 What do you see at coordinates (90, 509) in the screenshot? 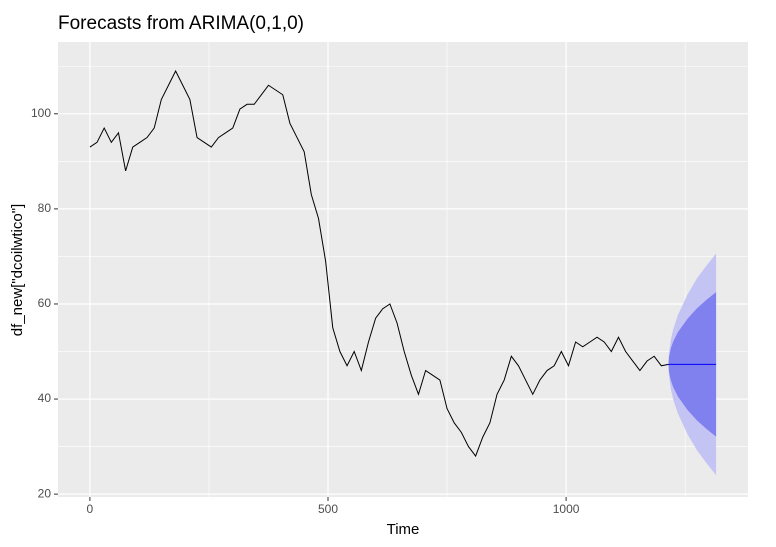
I see `x-tick-label: 0` at bounding box center [90, 509].